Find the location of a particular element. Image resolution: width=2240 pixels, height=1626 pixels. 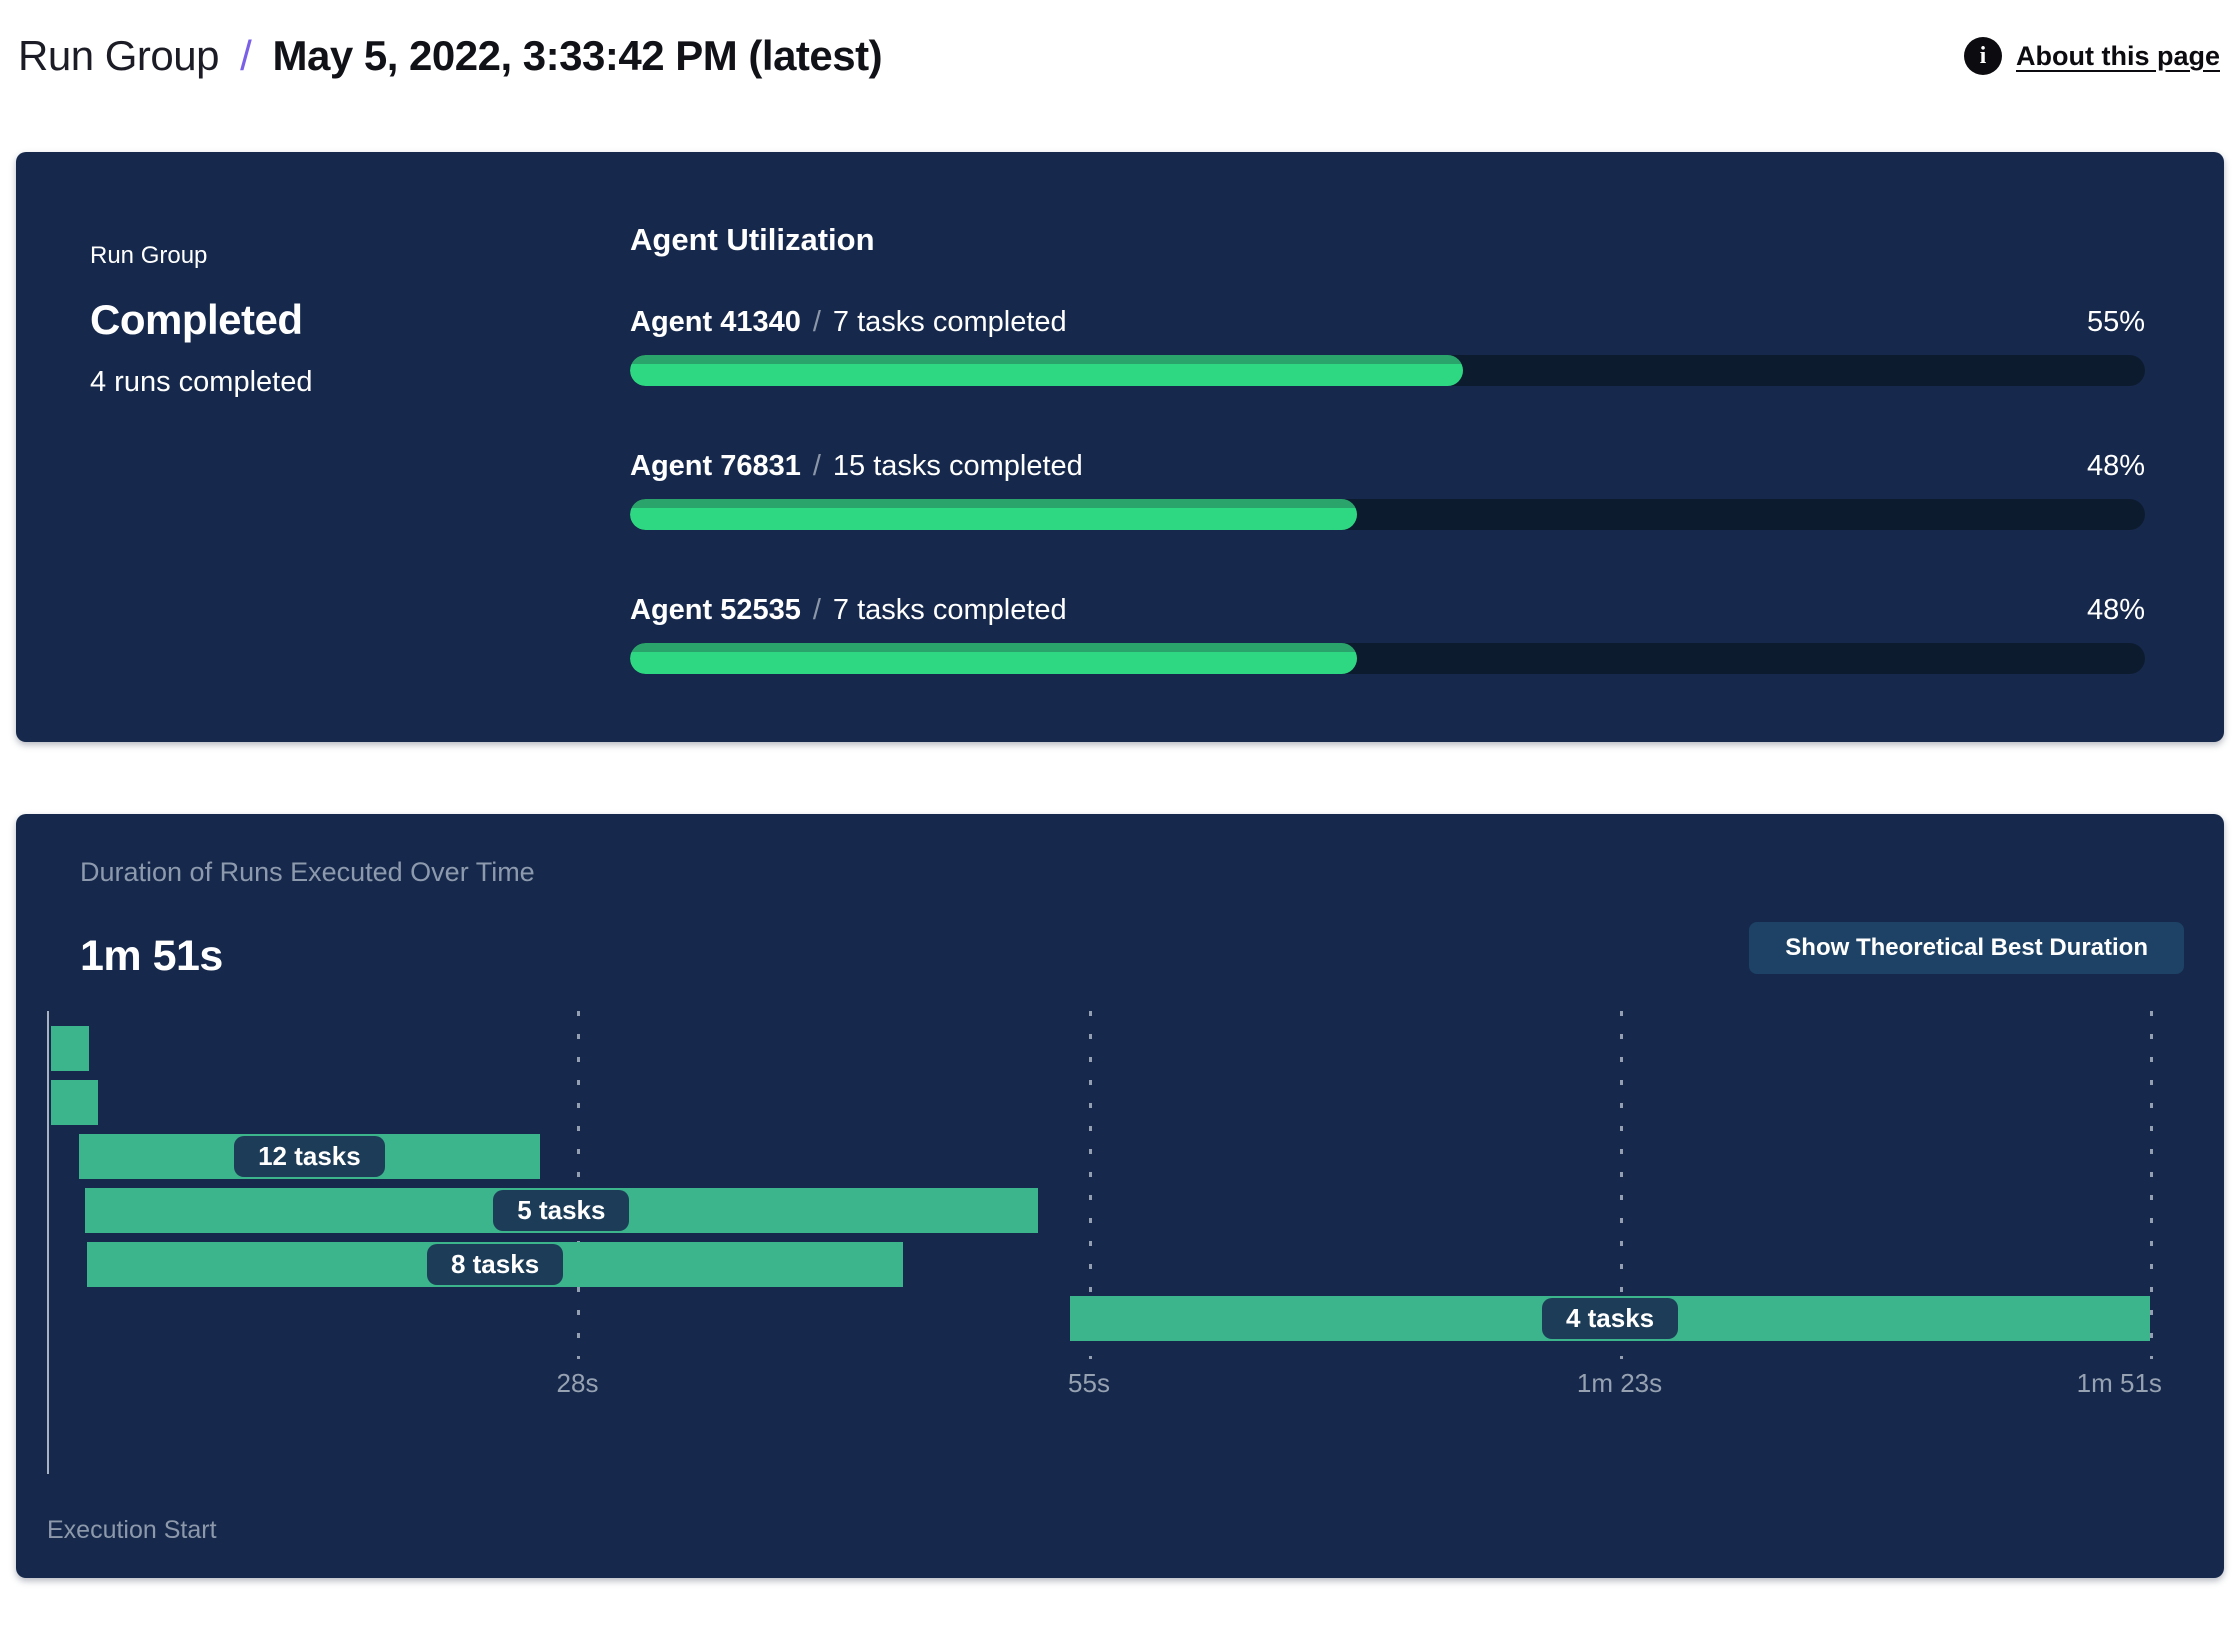

gantt-bar: 8 tasks is located at coordinates (495, 1264).